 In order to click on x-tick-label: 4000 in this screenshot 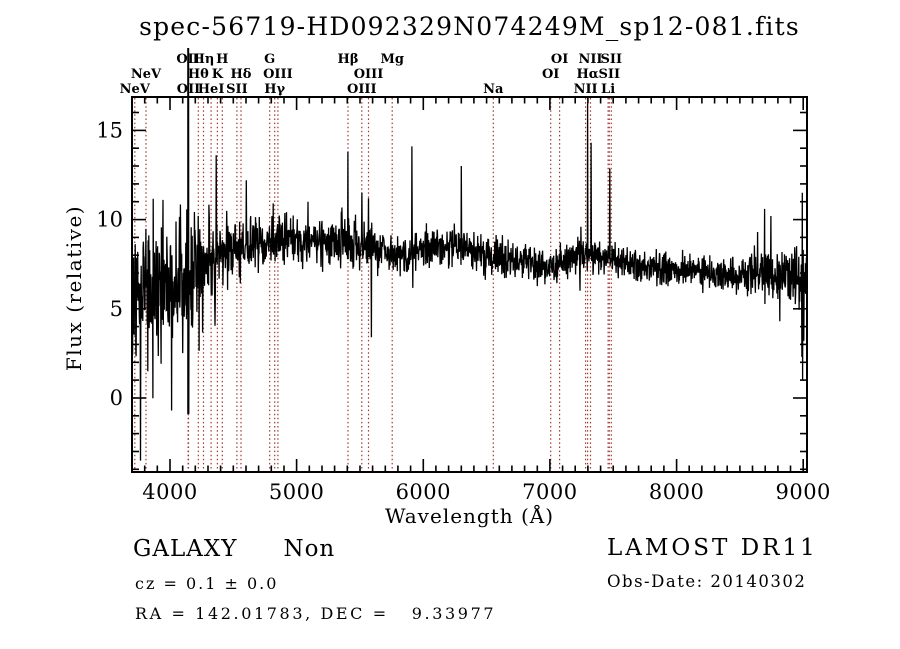, I will do `click(169, 492)`.